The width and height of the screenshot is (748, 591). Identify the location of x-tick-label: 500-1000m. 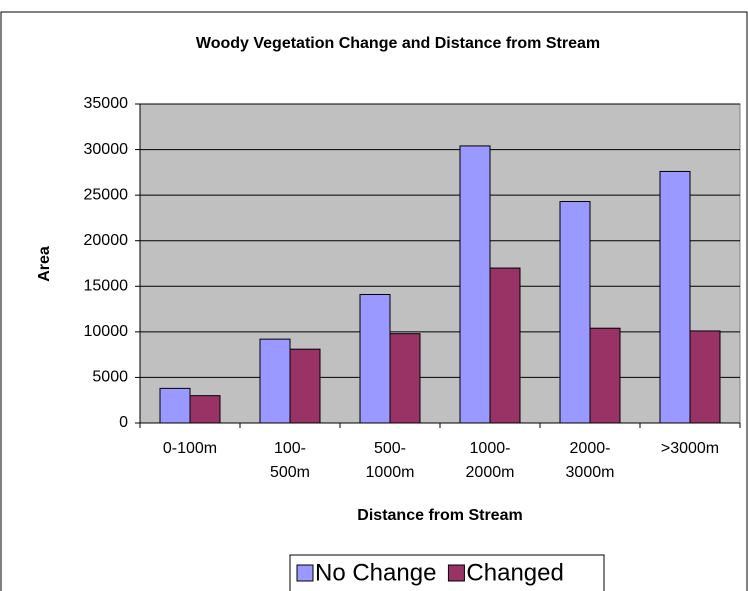
(390, 460).